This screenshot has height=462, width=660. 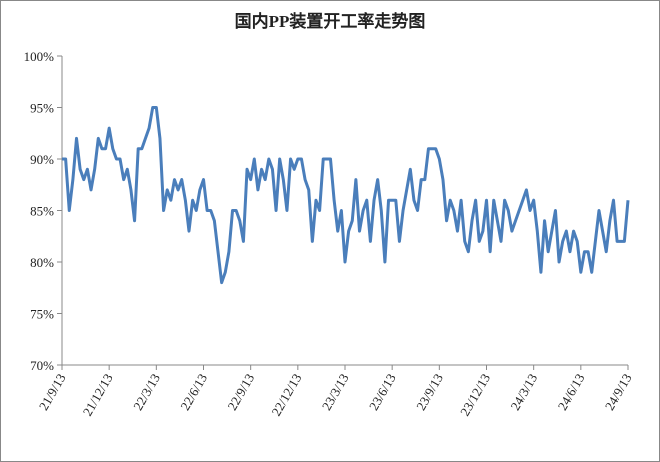 I want to click on chart-title: 国内PP装置开工率走势图, so click(x=330, y=21).